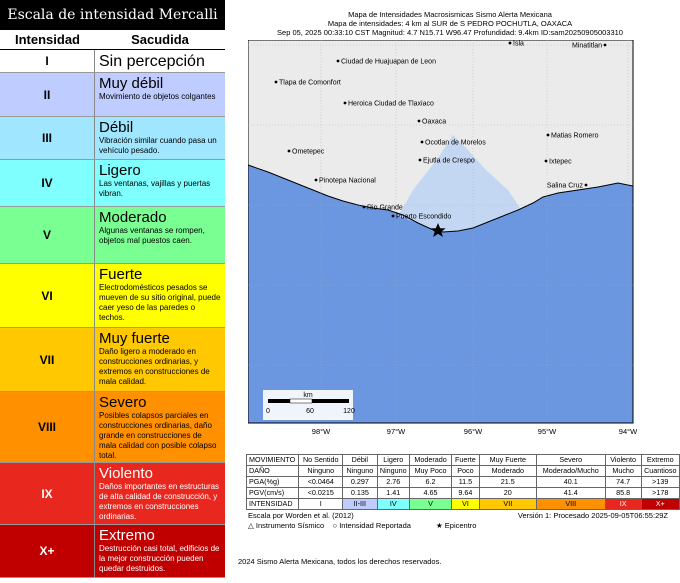  I want to click on table-cell: INTENSIDAD, so click(272, 504).